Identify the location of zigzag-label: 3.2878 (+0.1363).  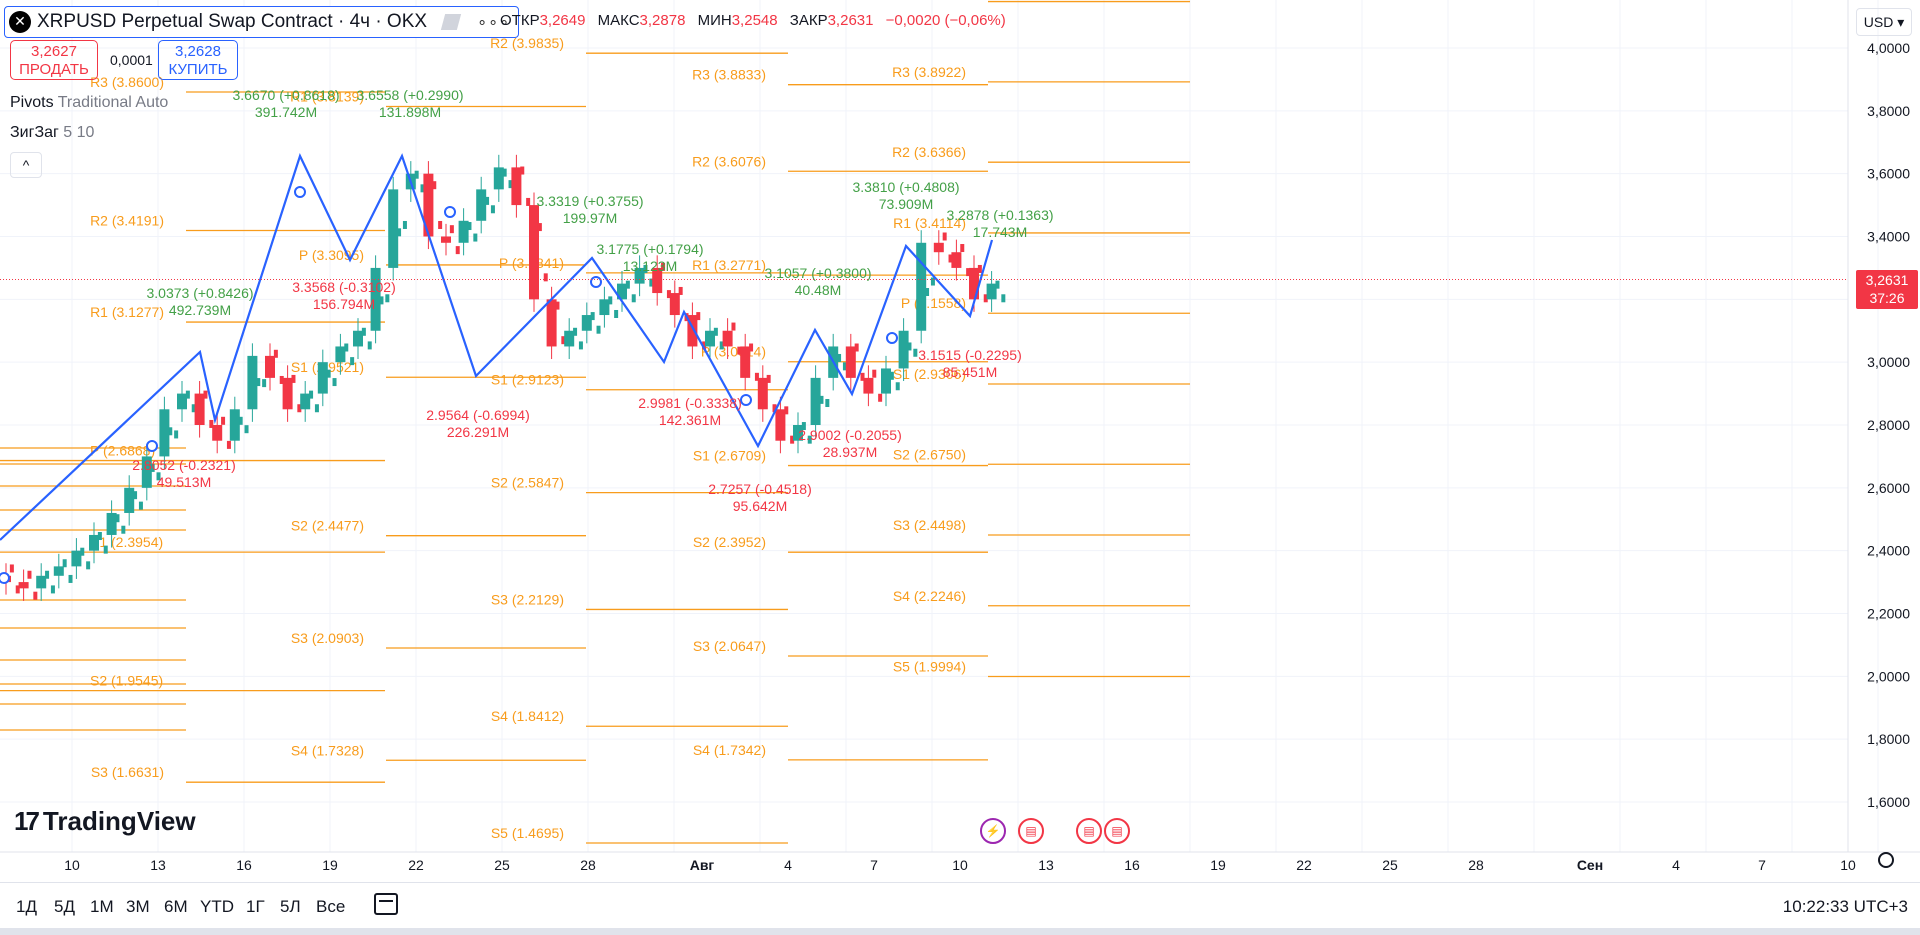
(999, 215).